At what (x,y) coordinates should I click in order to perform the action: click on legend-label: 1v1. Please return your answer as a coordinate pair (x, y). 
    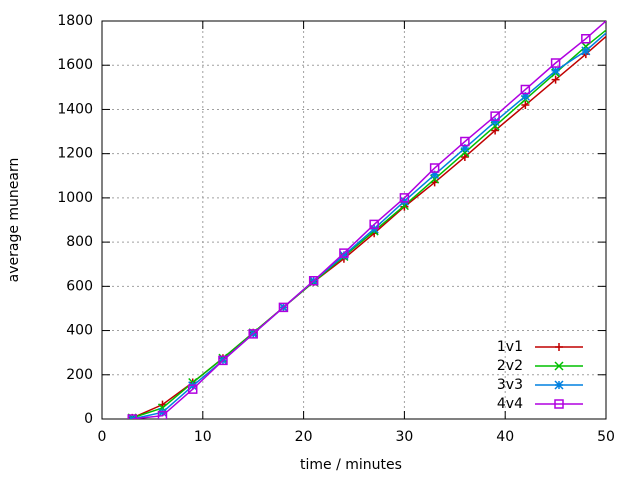
    Looking at the image, I should click on (510, 347).